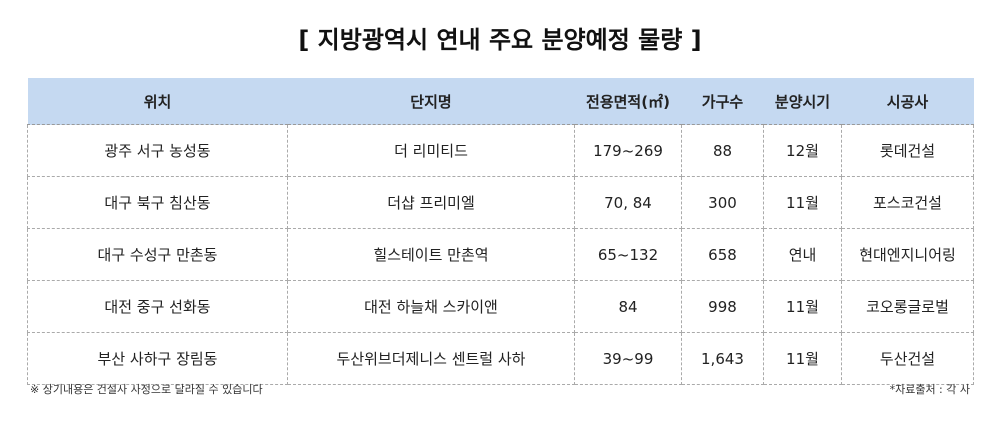  What do you see at coordinates (907, 101) in the screenshot?
I see `header-constructor: 시공사` at bounding box center [907, 101].